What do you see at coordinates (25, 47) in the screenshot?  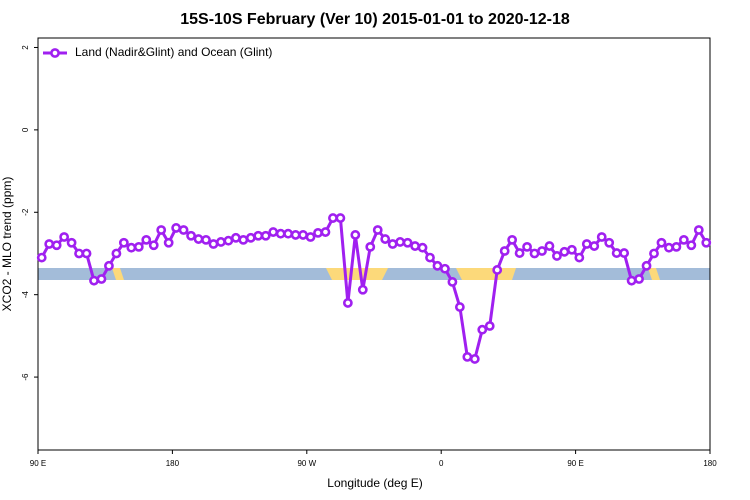 I see `y-tick-label: 2` at bounding box center [25, 47].